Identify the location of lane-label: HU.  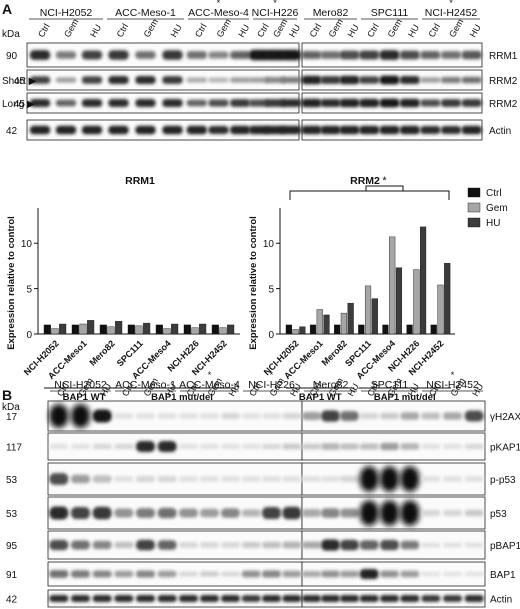
(95, 31).